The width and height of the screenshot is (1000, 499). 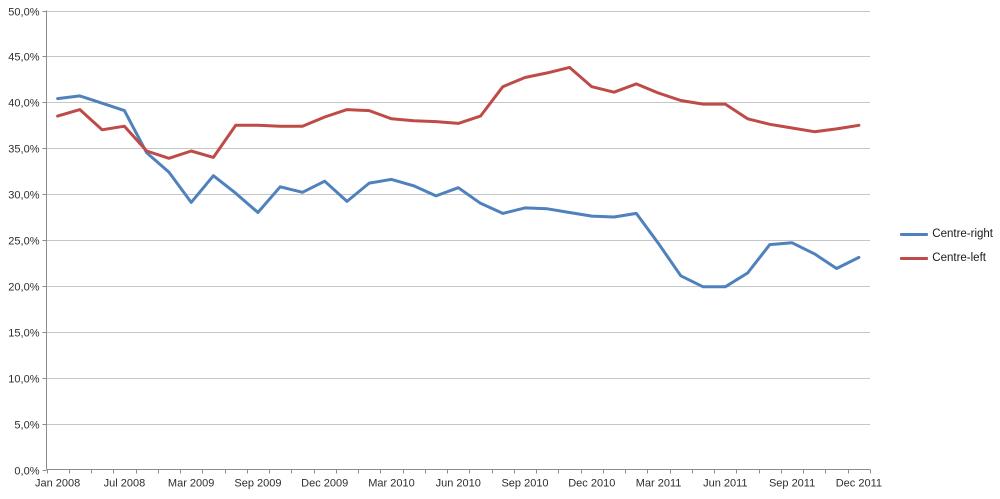 What do you see at coordinates (257, 484) in the screenshot?
I see `x-axis-label: Sep 2009` at bounding box center [257, 484].